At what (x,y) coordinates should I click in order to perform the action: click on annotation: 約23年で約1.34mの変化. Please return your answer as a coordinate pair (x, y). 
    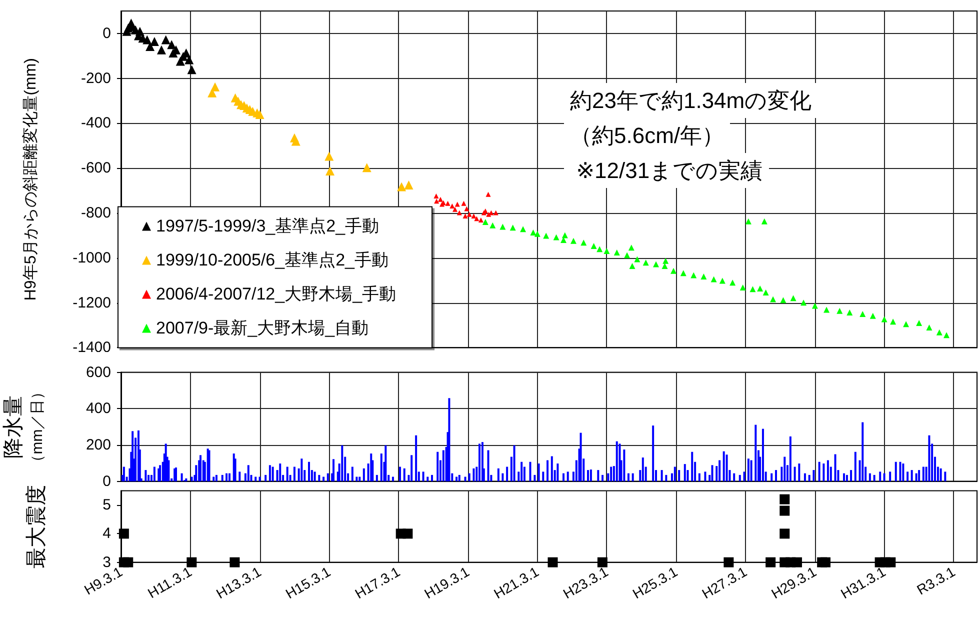
    Looking at the image, I should click on (691, 100).